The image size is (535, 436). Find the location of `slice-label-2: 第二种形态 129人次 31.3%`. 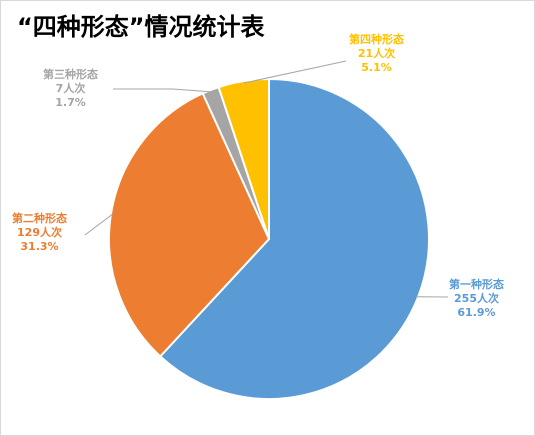

slice-label-2: 第二种形态 129人次 31.3% is located at coordinates (39, 233).